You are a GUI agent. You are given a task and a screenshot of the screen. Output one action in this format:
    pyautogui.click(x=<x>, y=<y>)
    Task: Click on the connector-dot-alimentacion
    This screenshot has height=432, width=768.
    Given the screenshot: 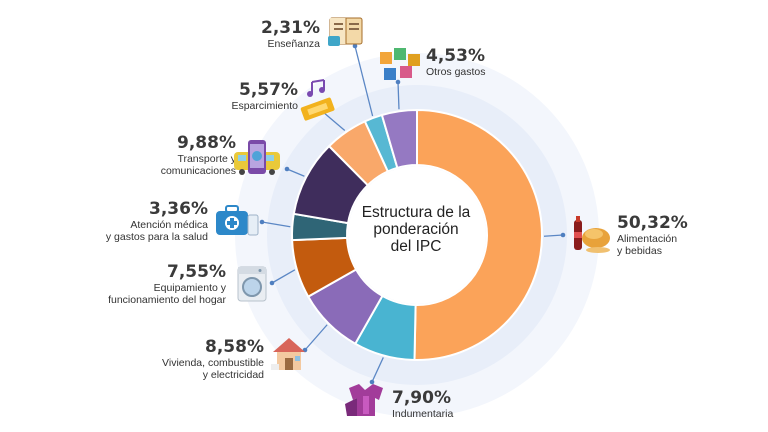 What is the action you would take?
    pyautogui.click(x=563, y=235)
    